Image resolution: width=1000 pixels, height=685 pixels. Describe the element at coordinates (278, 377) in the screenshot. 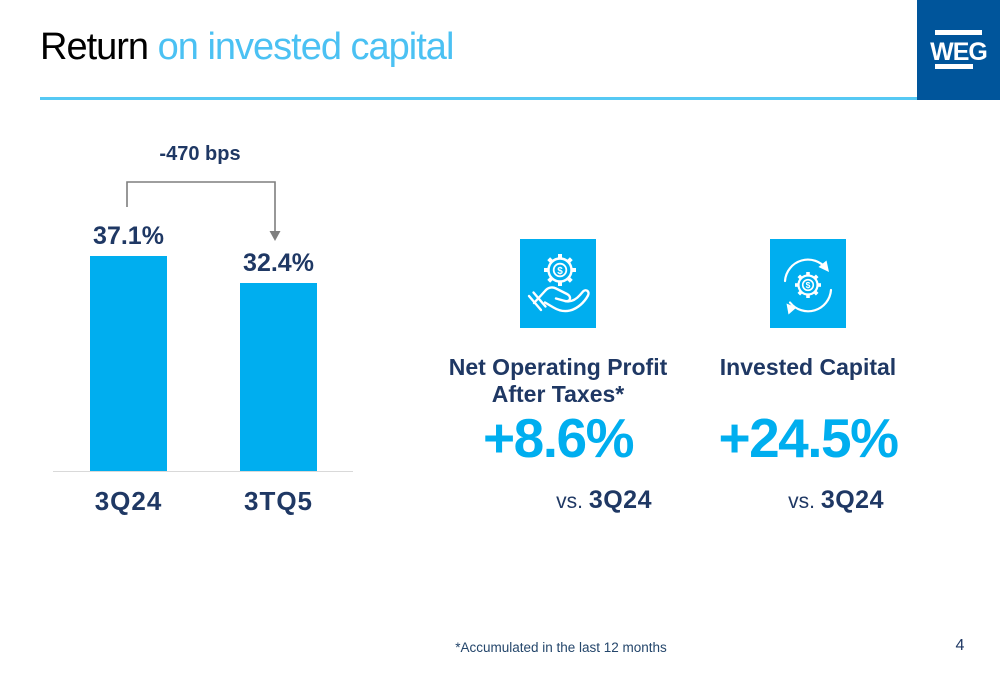

I see `bar-3tq5` at that location.